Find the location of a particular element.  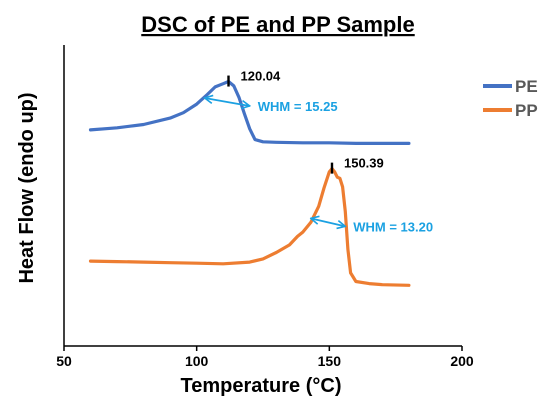

y-axis-label: Heat Flow (endo up) is located at coordinates (27, 187).